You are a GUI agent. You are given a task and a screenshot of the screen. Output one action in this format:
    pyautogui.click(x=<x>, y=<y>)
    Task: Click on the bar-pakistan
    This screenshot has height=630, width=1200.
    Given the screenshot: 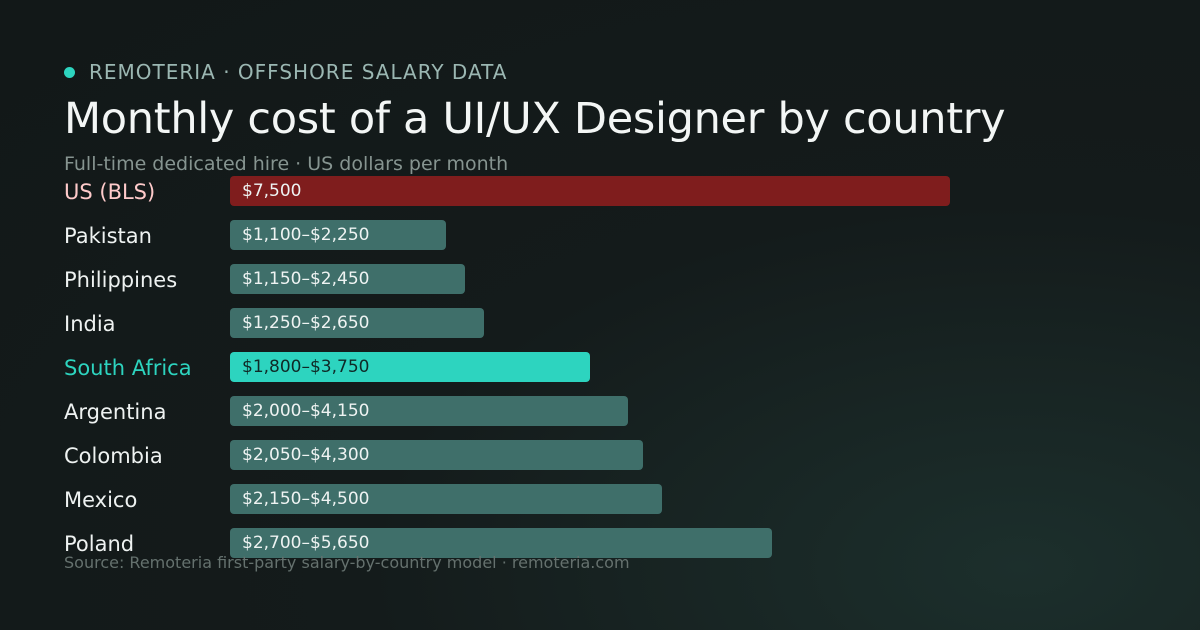 What is the action you would take?
    pyautogui.click(x=338, y=235)
    